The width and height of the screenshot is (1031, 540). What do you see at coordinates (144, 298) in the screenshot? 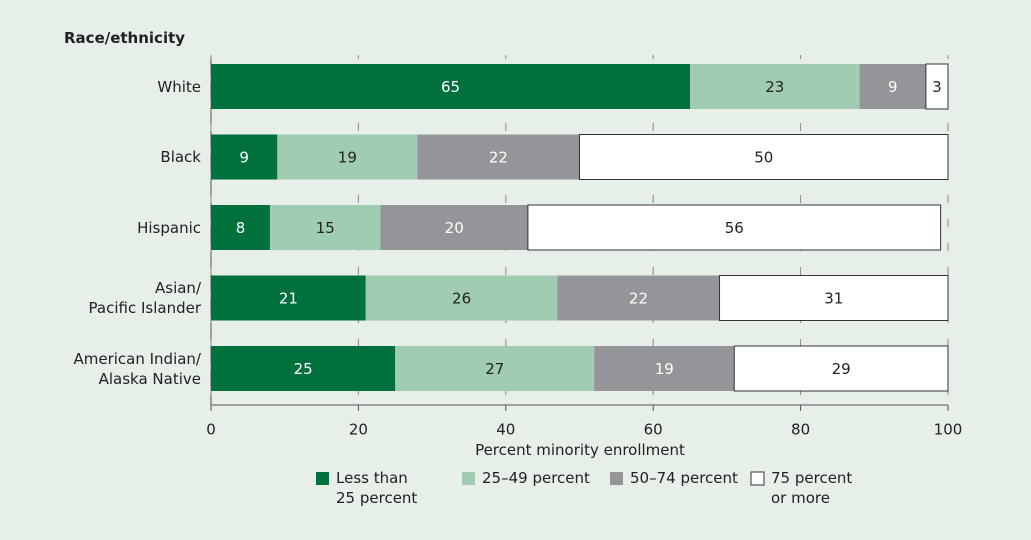
I see `y-tick-label: Asian/ Pacific Islander` at bounding box center [144, 298].